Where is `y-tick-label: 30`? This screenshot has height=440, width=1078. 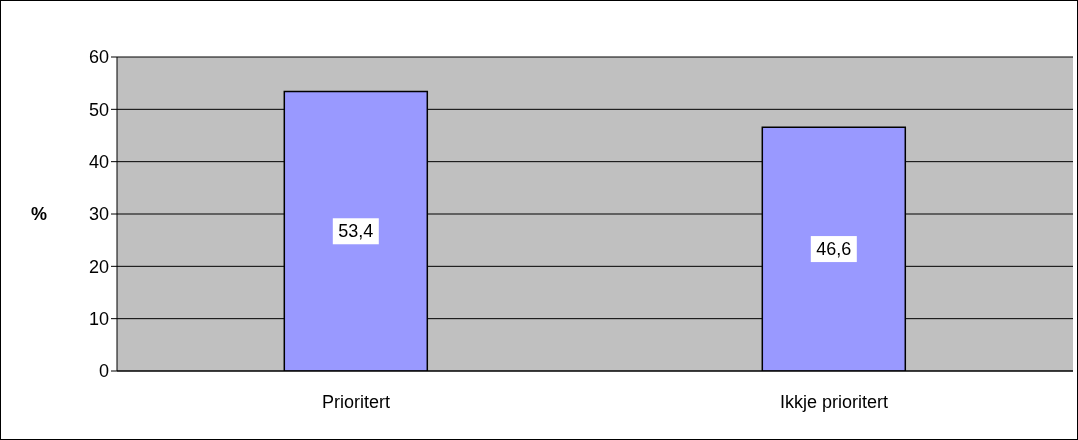
y-tick-label: 30 is located at coordinates (98, 214).